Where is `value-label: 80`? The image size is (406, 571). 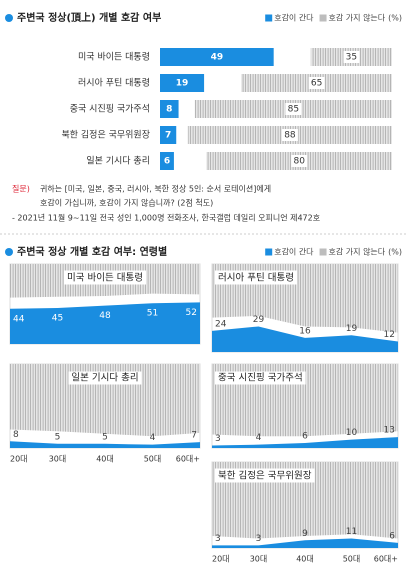 value-label: 80 is located at coordinates (299, 162).